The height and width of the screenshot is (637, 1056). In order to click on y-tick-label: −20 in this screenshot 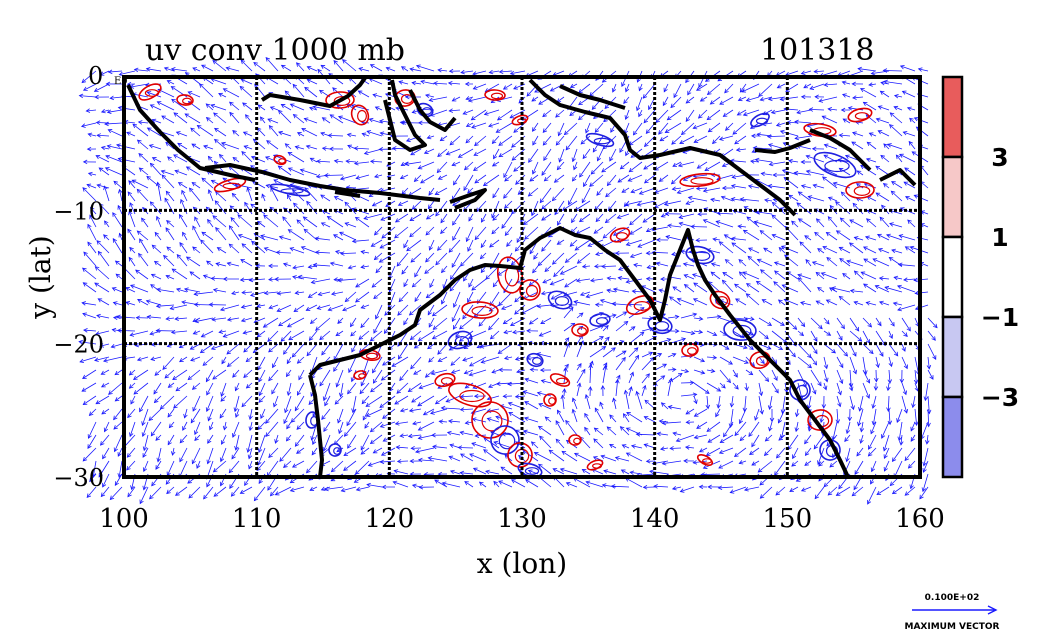, I will do `click(78, 345)`.